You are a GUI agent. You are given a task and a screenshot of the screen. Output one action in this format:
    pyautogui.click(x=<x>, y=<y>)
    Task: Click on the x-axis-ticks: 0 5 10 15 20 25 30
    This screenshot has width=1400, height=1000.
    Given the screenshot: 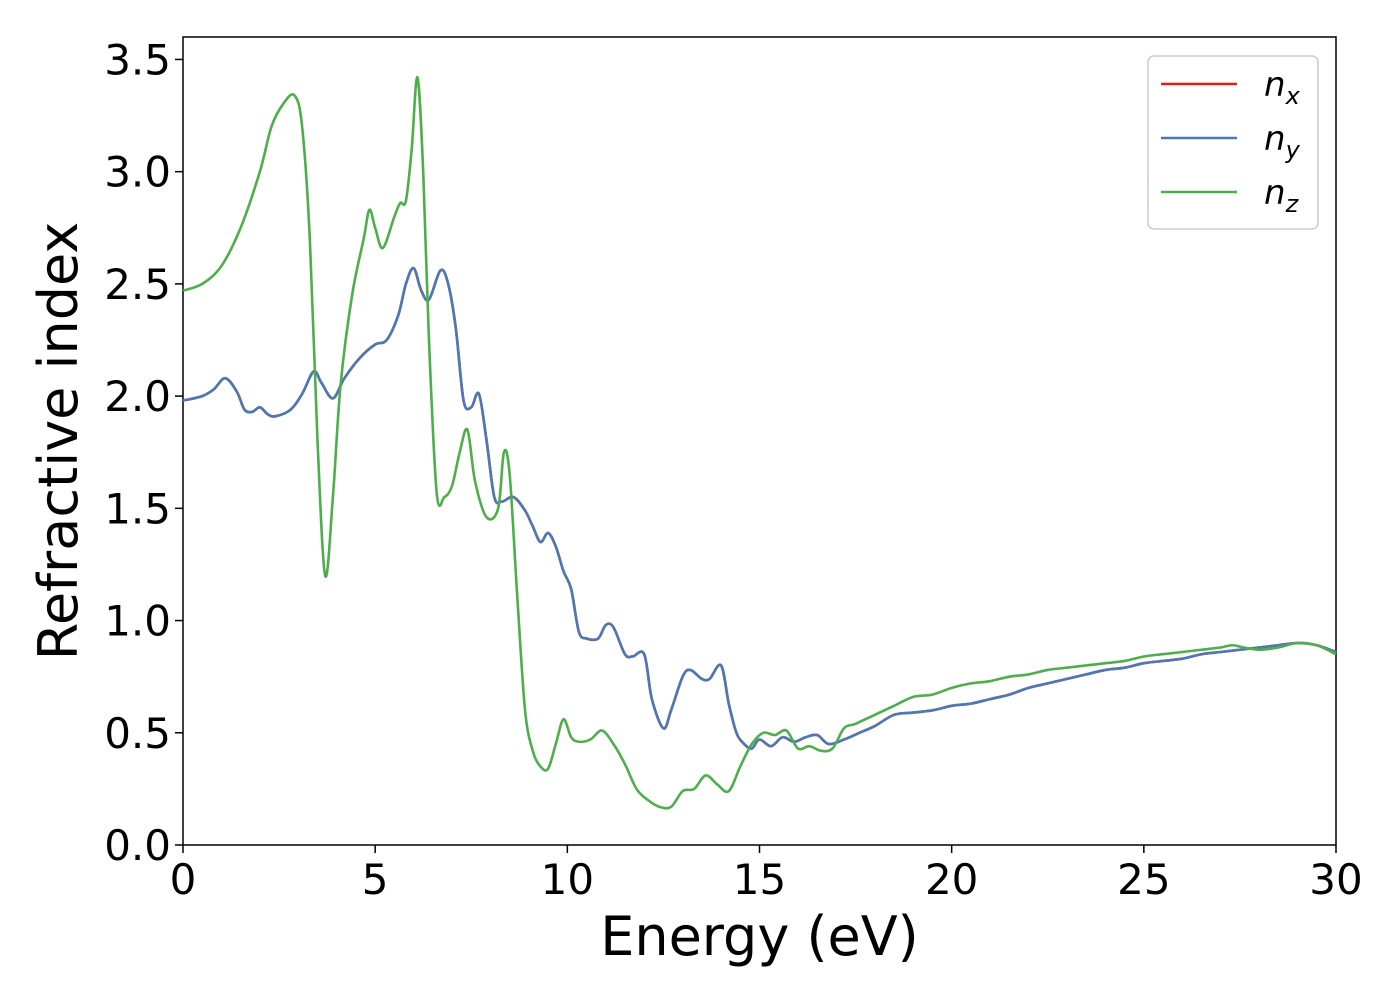 What is the action you would take?
    pyautogui.click(x=766, y=874)
    